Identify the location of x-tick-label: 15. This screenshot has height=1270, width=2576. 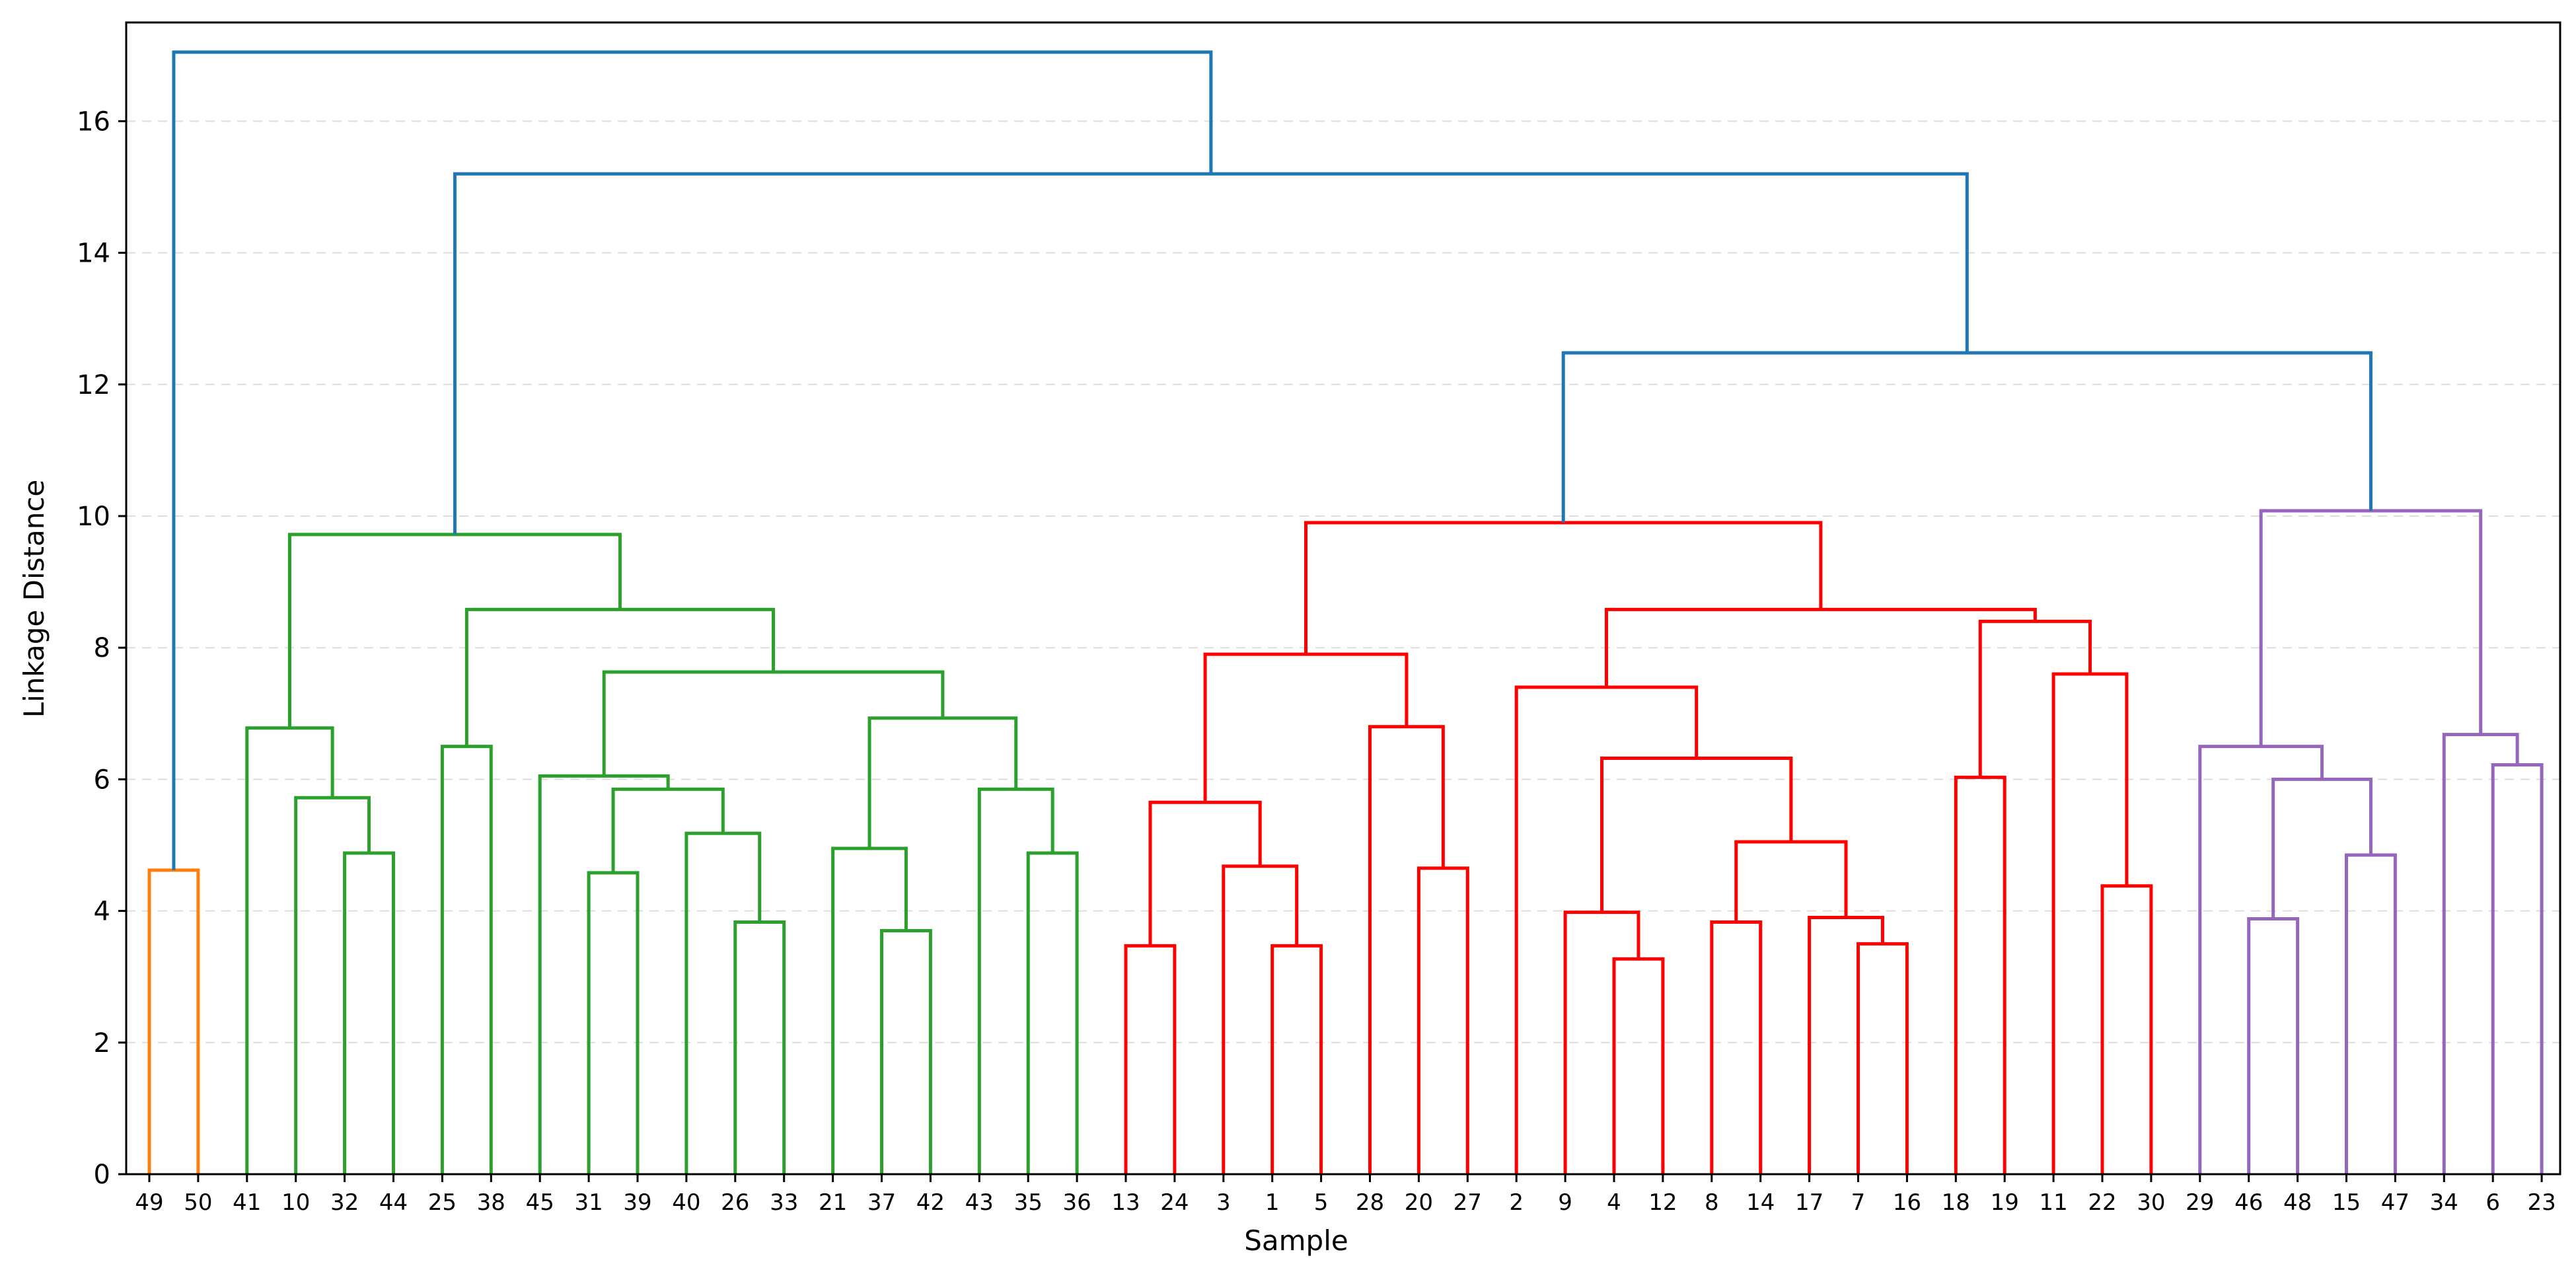
(2346, 1202).